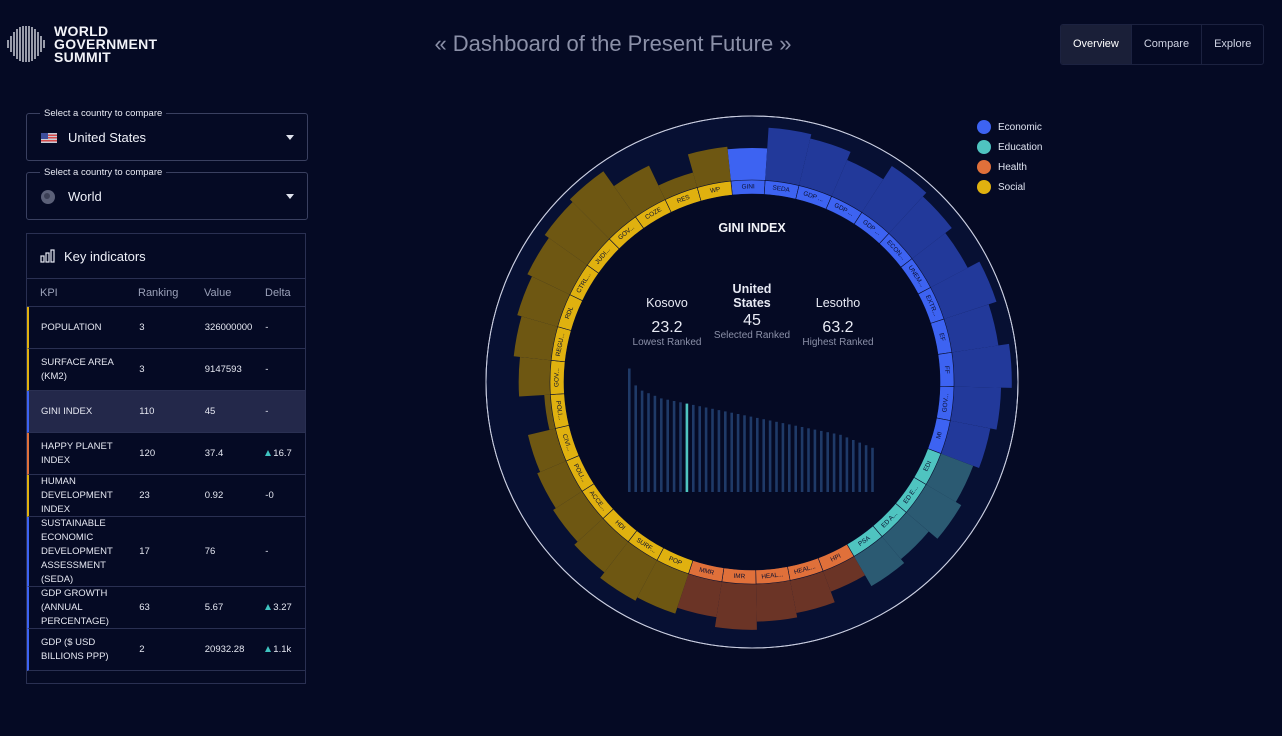  What do you see at coordinates (166, 328) in the screenshot?
I see `table-row: POPULATION 3 326000000 -` at bounding box center [166, 328].